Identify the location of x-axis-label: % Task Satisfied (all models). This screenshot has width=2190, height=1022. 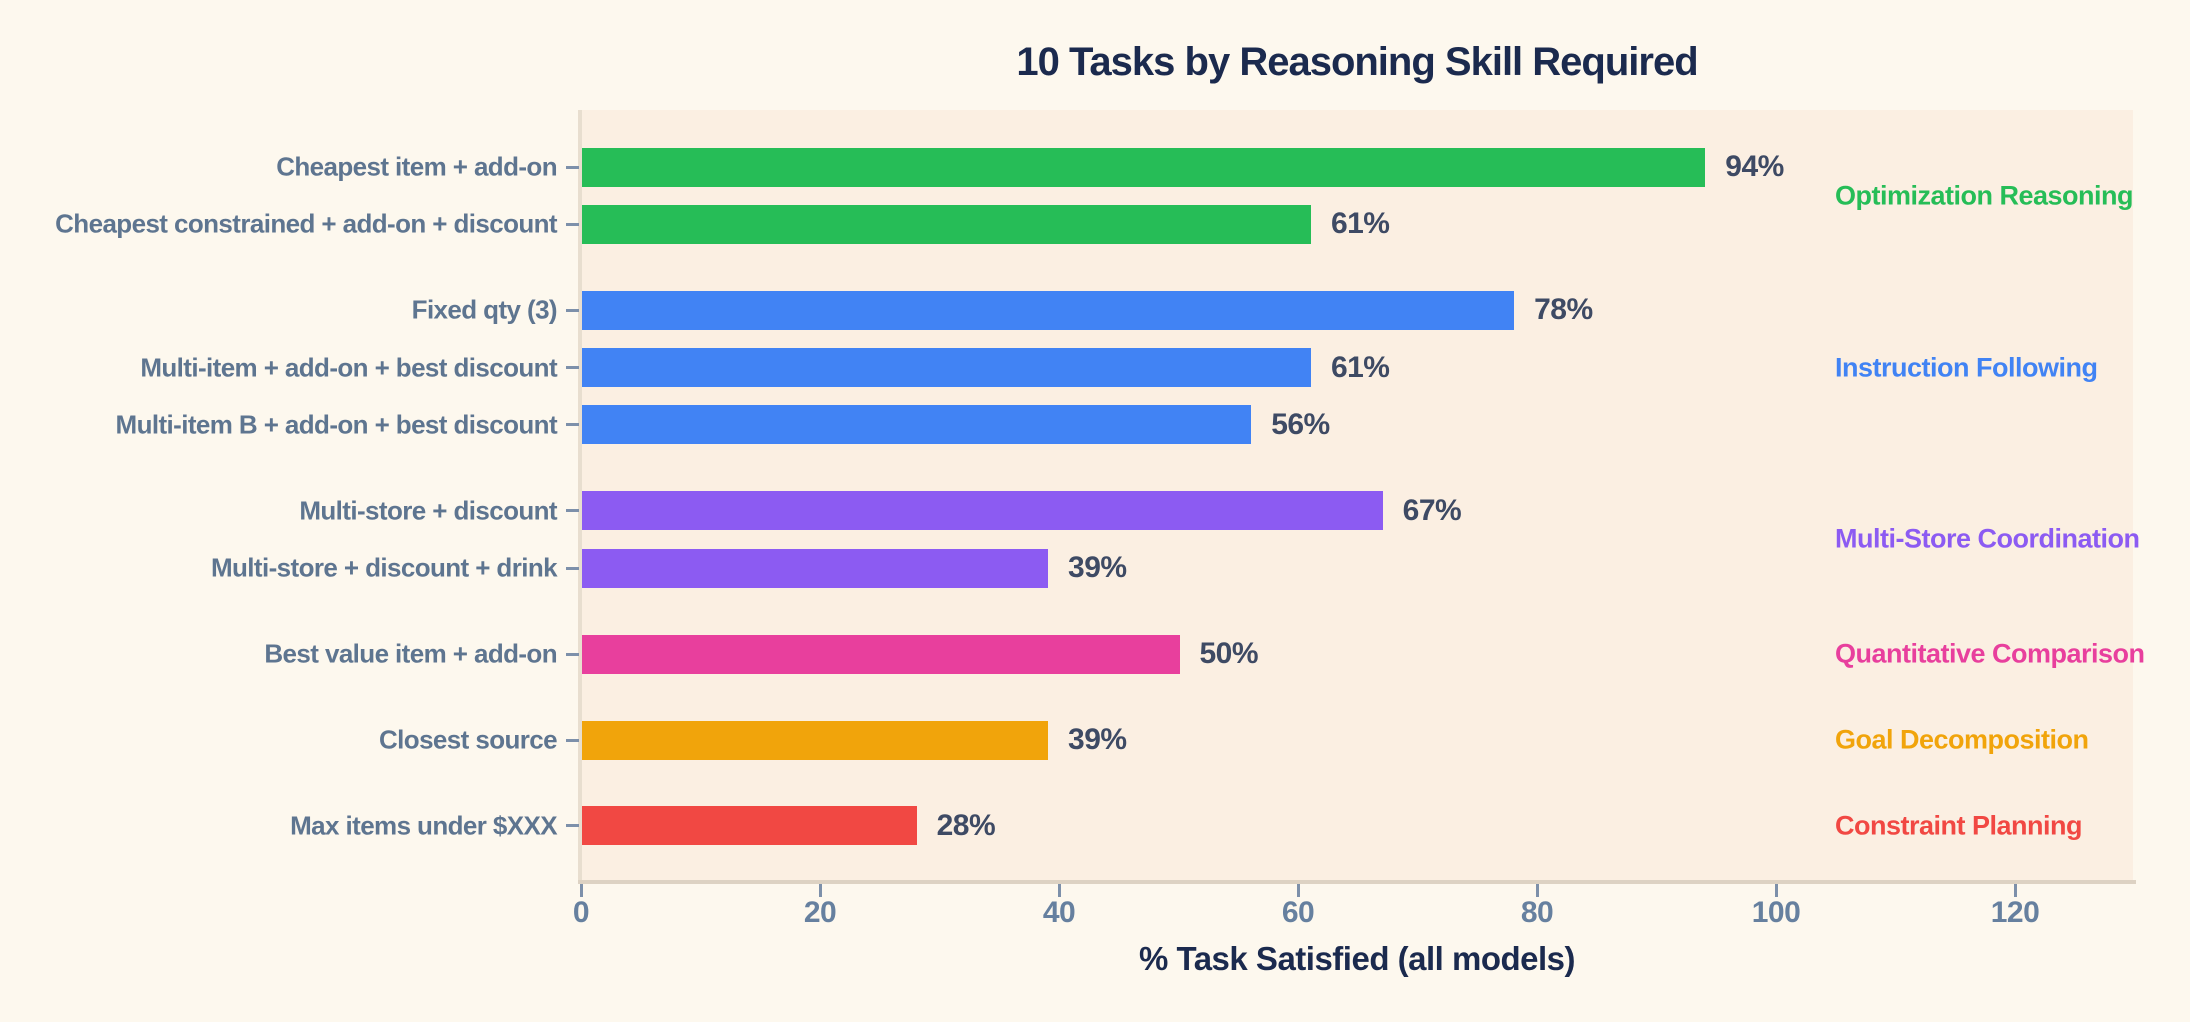
(1357, 958).